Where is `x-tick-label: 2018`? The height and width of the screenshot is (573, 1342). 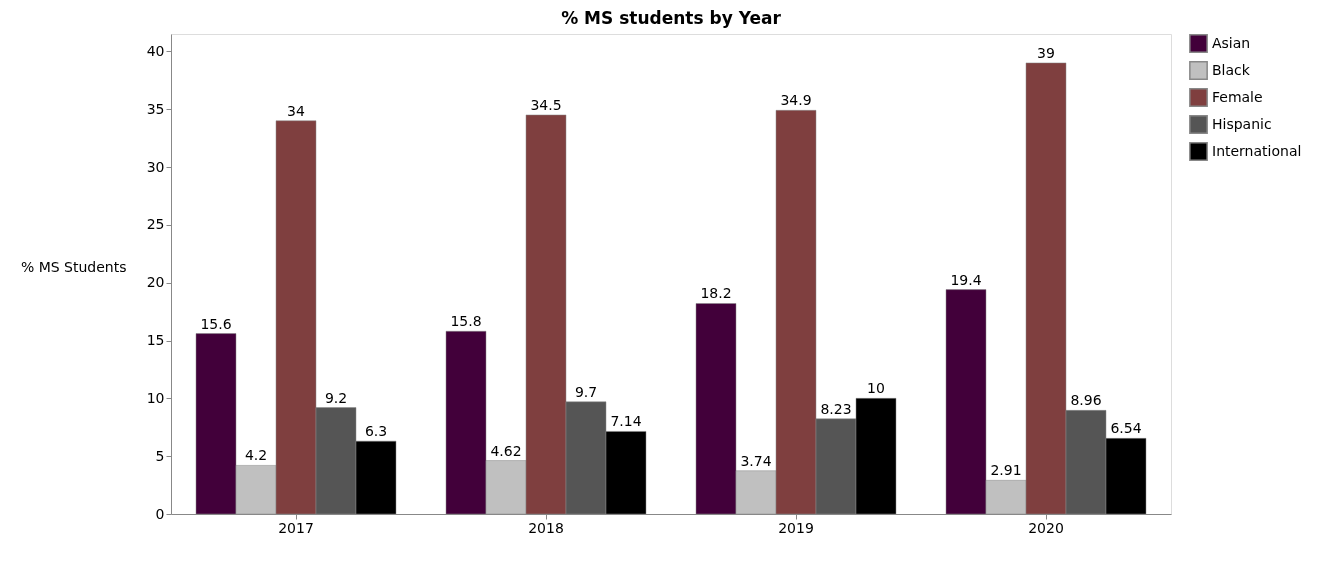 x-tick-label: 2018 is located at coordinates (546, 527).